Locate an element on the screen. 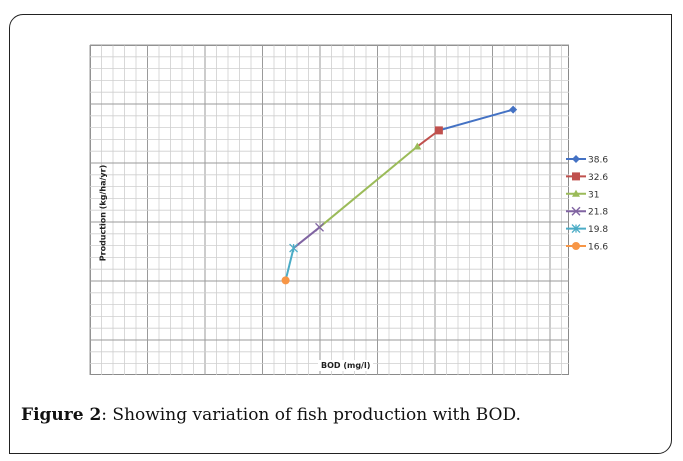 Image resolution: width=683 pixels, height=461 pixels. legend-label-16.6: 16.6 is located at coordinates (598, 248).